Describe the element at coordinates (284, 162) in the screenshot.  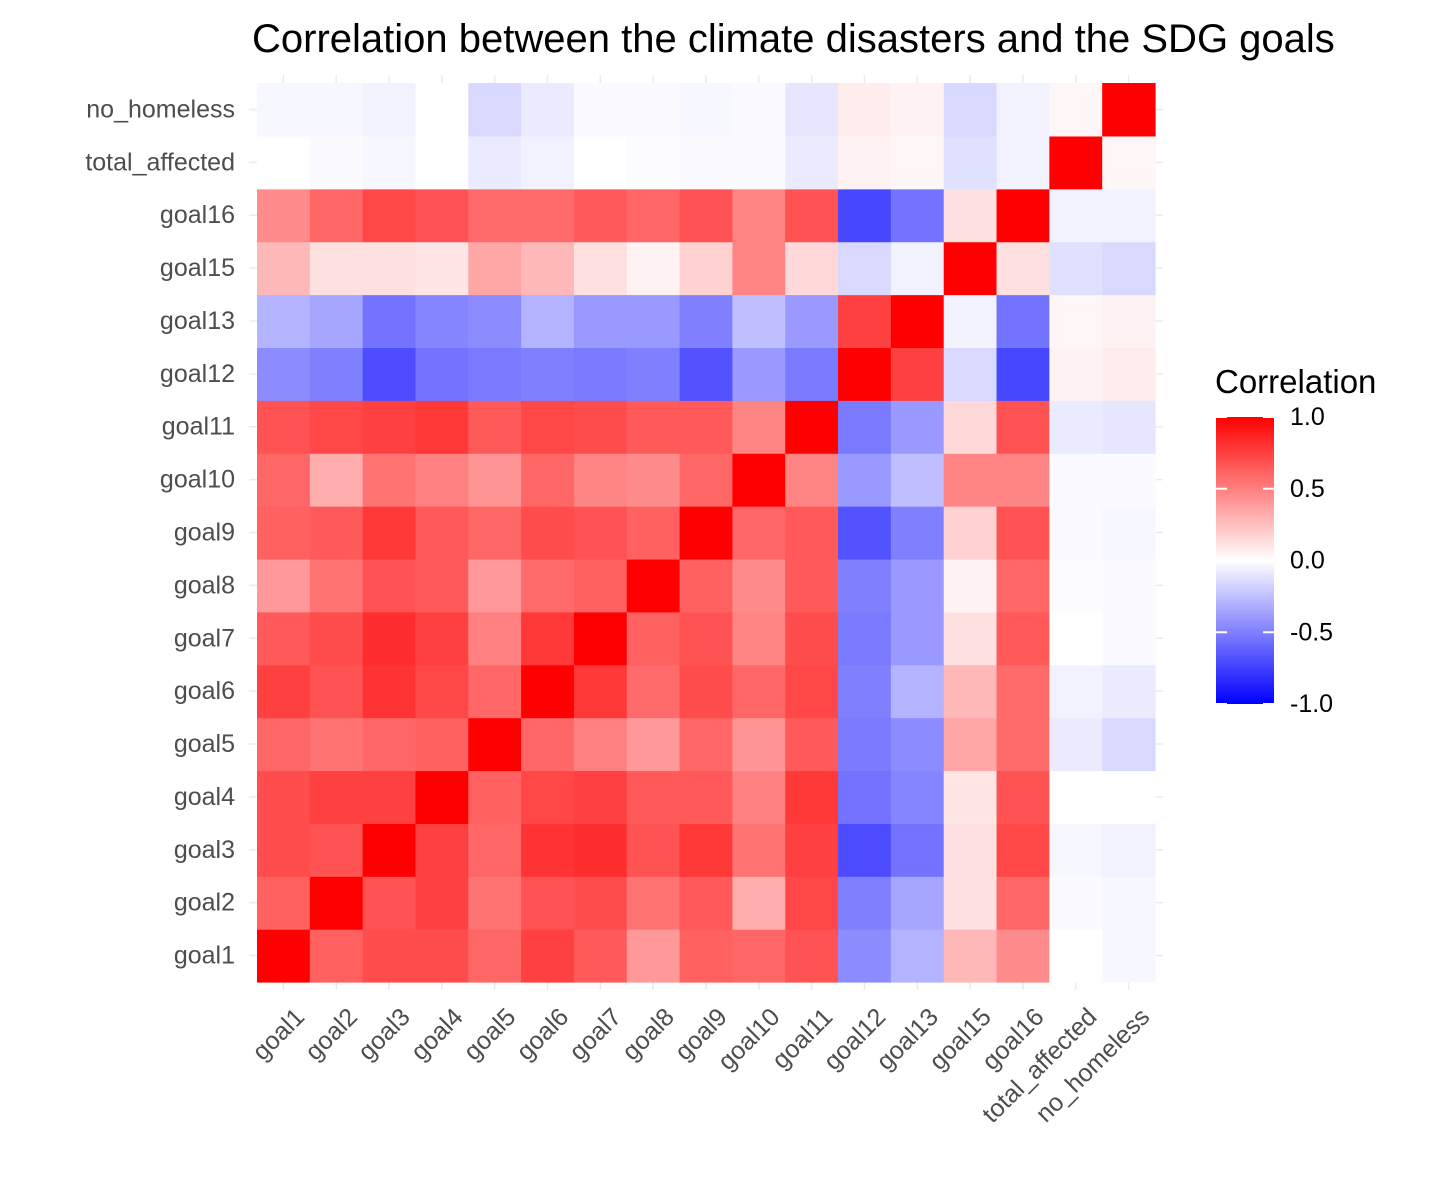
I see `heatmap-cell-total_affected-goal1` at that location.